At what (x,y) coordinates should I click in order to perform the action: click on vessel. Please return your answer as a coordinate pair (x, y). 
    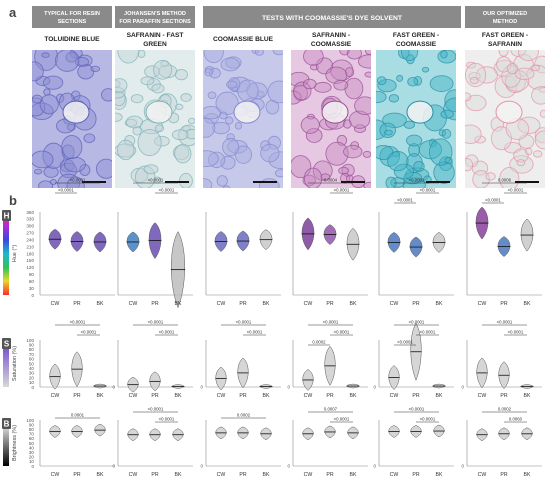
    Looking at the image, I should click on (247, 112).